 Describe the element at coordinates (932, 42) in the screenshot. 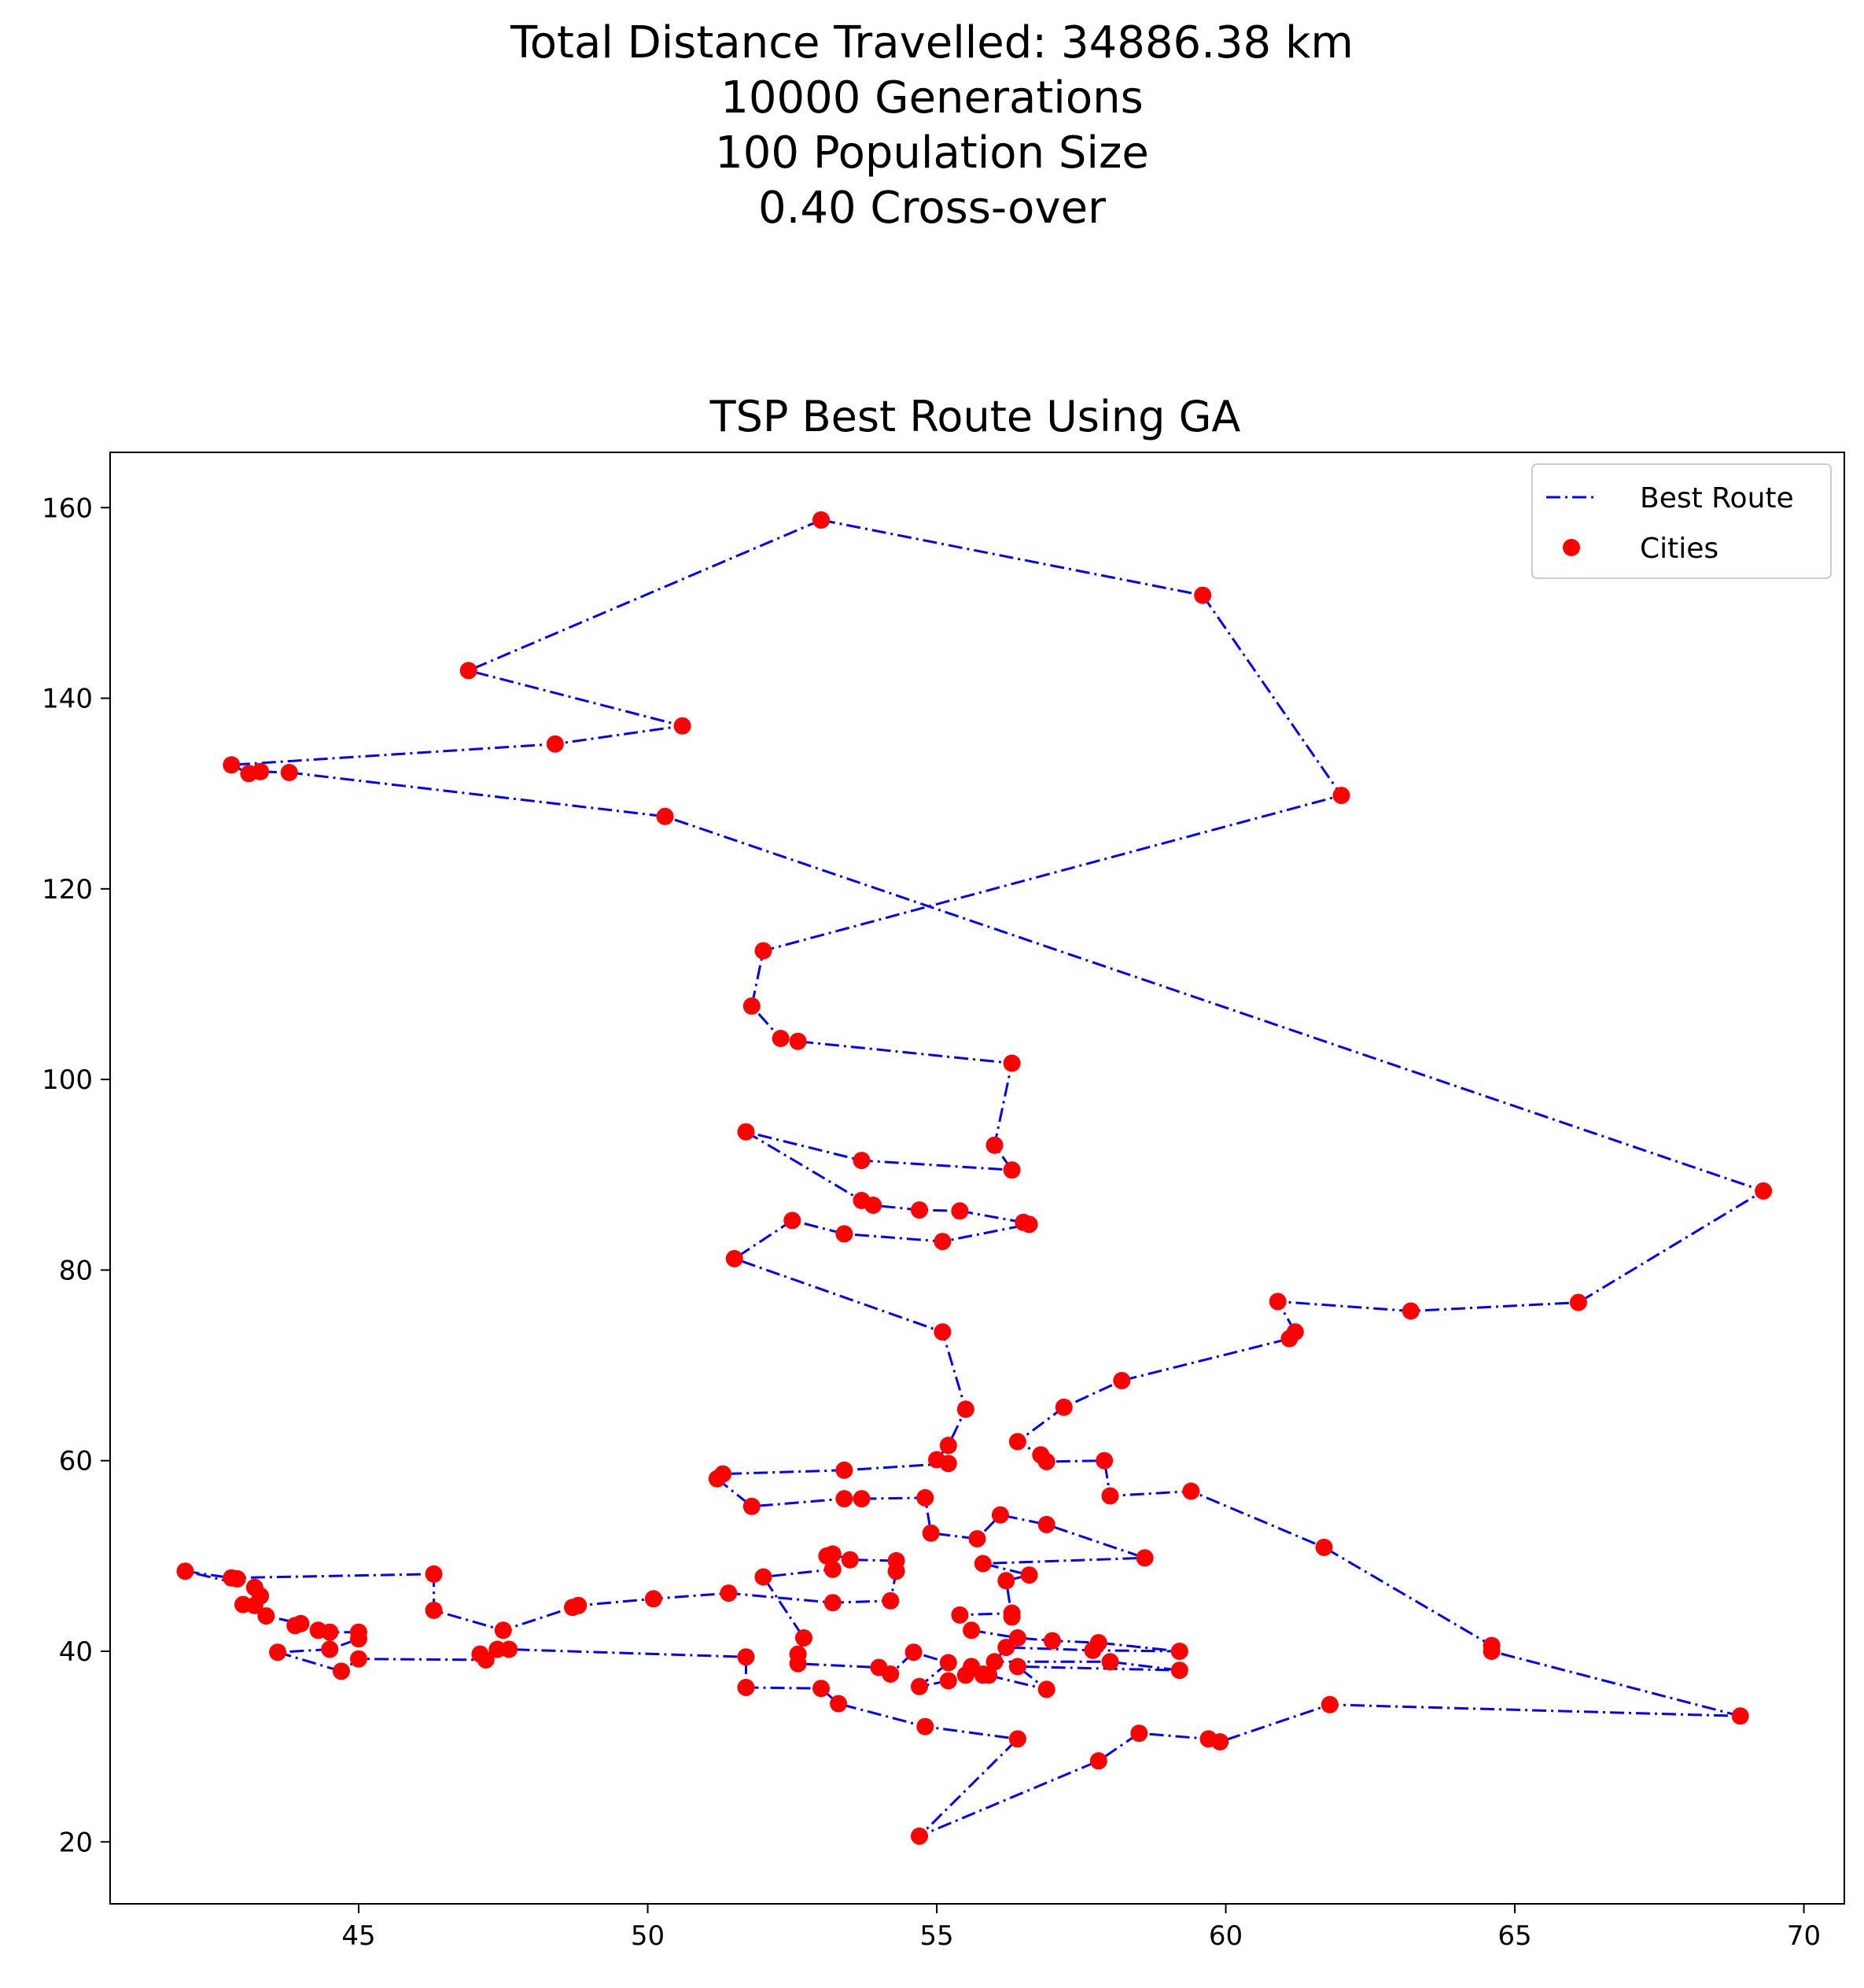

I see `suptitle-line-distance: Total Distance Travelled: 34886.38 km` at that location.